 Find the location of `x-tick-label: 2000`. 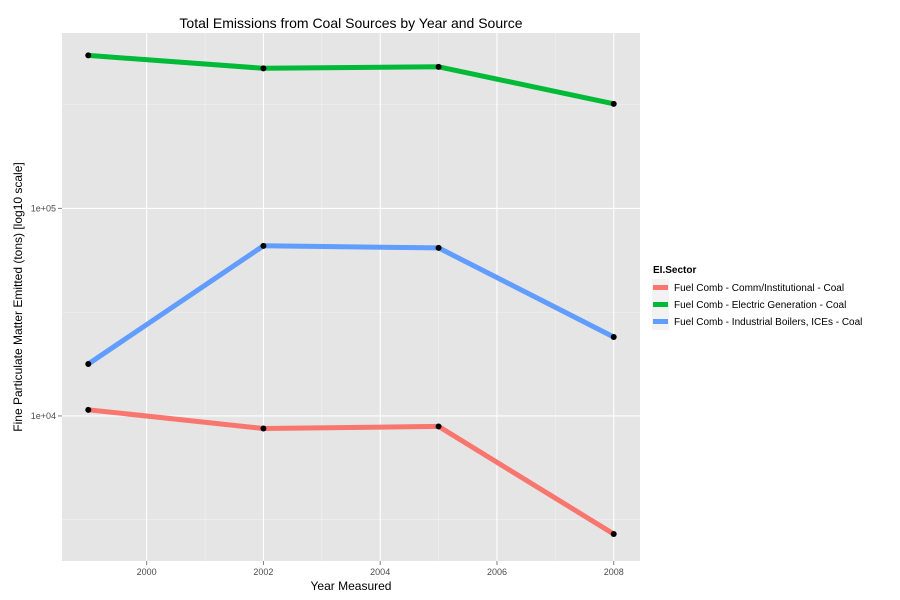

x-tick-label: 2000 is located at coordinates (147, 572).